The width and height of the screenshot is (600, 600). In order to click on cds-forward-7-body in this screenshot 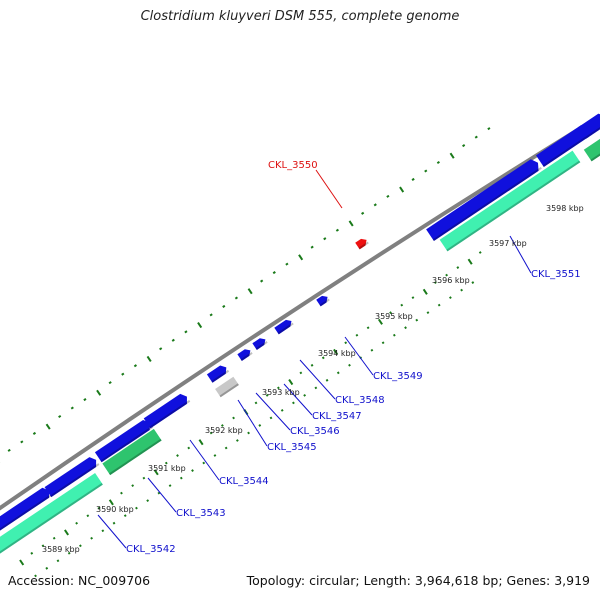, I will do `click(589, 126)`.